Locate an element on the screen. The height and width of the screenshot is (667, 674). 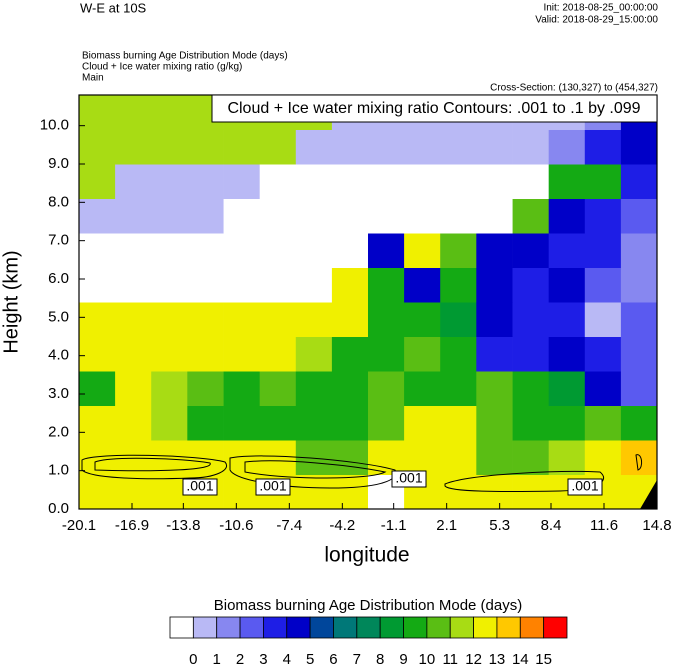
y-tick-label: 4.0 is located at coordinates (58, 355).